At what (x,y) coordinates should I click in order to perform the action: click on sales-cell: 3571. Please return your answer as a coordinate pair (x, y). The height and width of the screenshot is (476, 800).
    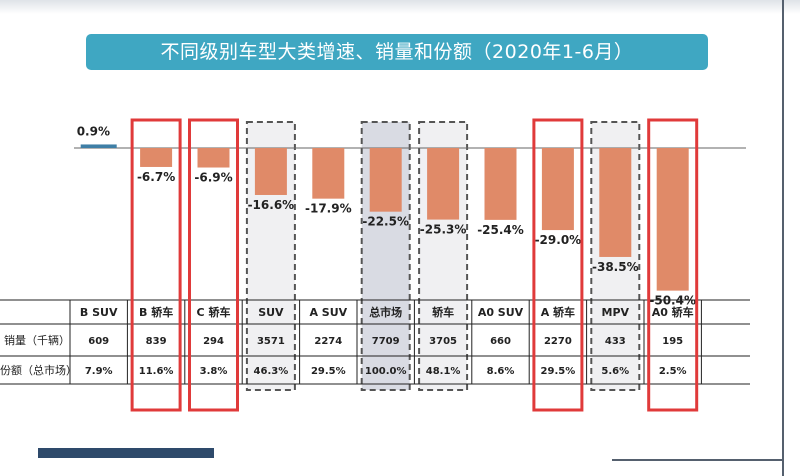
    Looking at the image, I should click on (271, 341).